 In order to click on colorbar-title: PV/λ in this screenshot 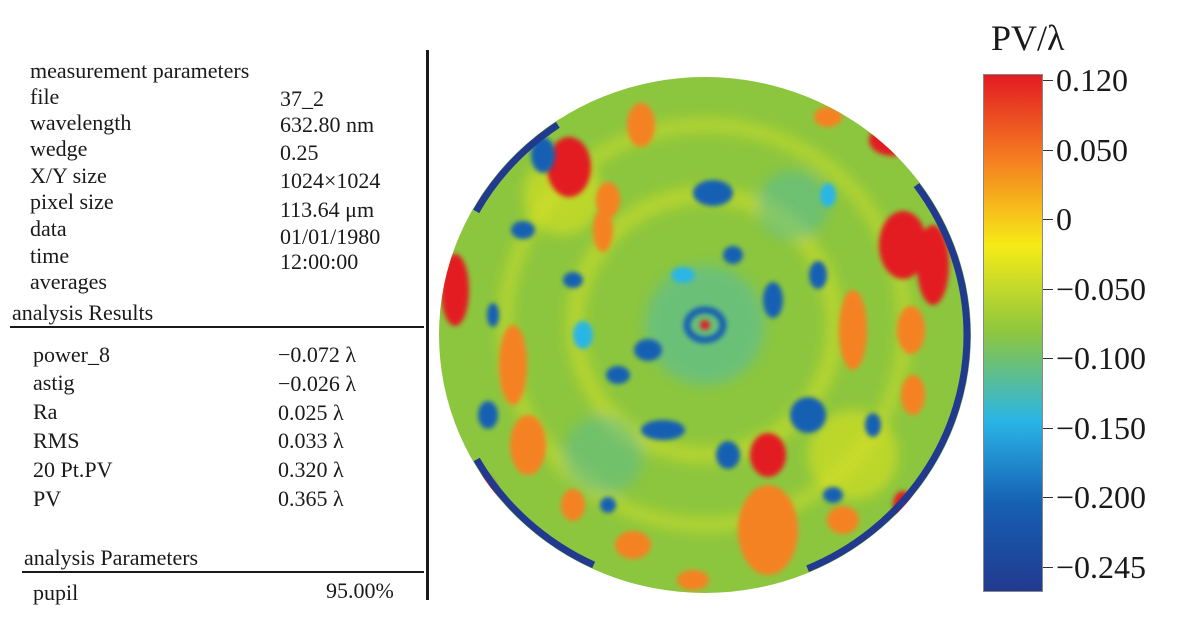, I will do `click(1028, 38)`.